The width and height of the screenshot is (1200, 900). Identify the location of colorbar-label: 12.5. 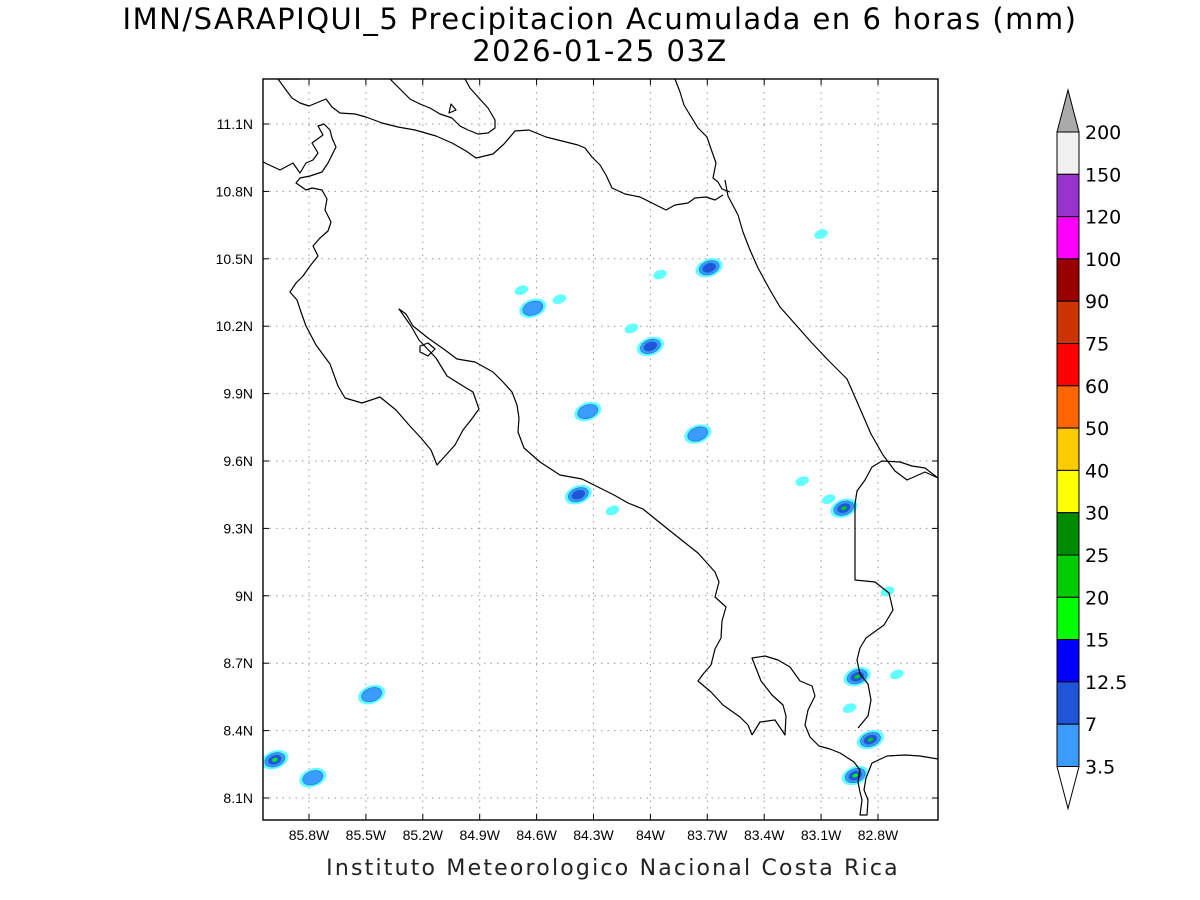
(1106, 683).